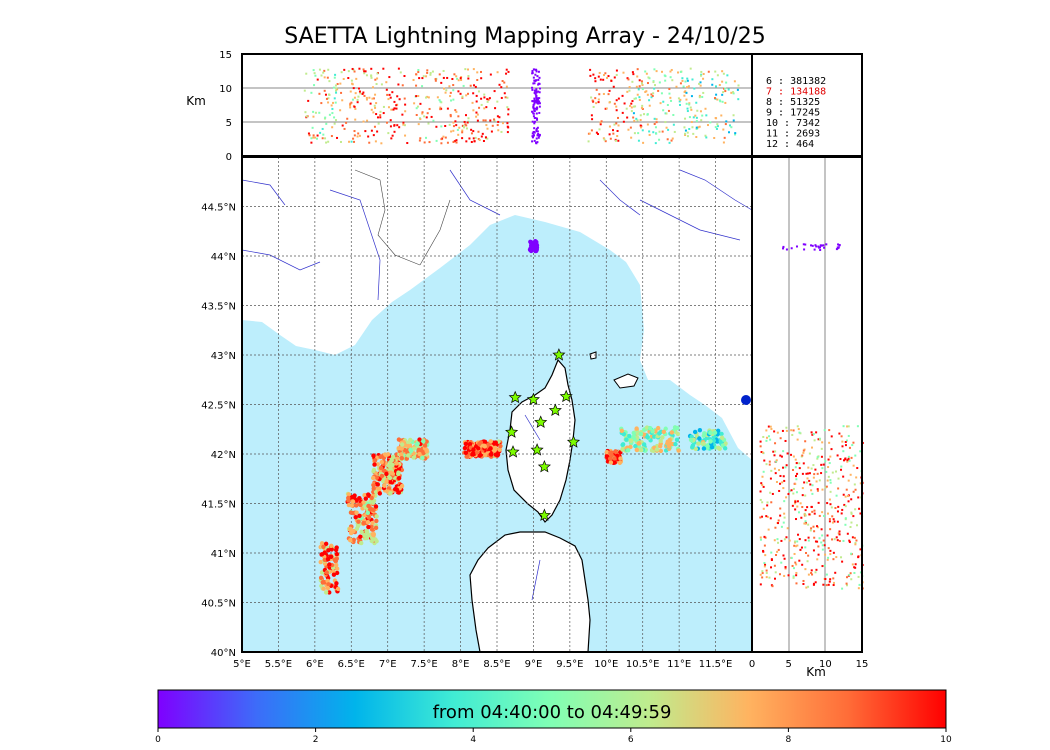 The width and height of the screenshot is (1050, 750). Describe the element at coordinates (229, 157) in the screenshot. I see `height-tick-label: 0` at that location.